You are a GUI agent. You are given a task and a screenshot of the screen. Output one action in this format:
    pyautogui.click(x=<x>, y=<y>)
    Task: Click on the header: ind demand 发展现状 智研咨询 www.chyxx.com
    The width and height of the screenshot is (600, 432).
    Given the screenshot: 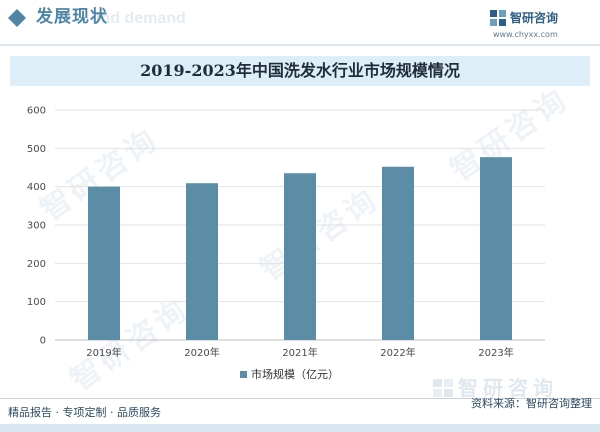 What is the action you would take?
    pyautogui.click(x=300, y=22)
    